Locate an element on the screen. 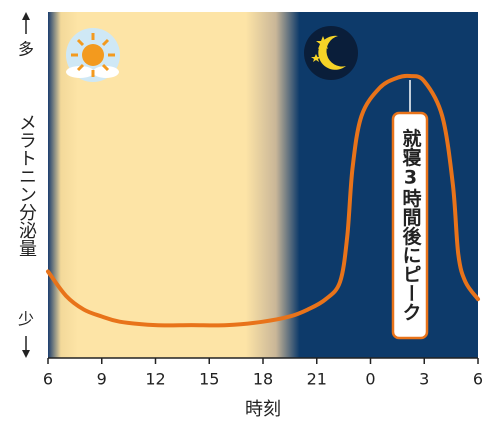  sun-icon is located at coordinates (93, 55).